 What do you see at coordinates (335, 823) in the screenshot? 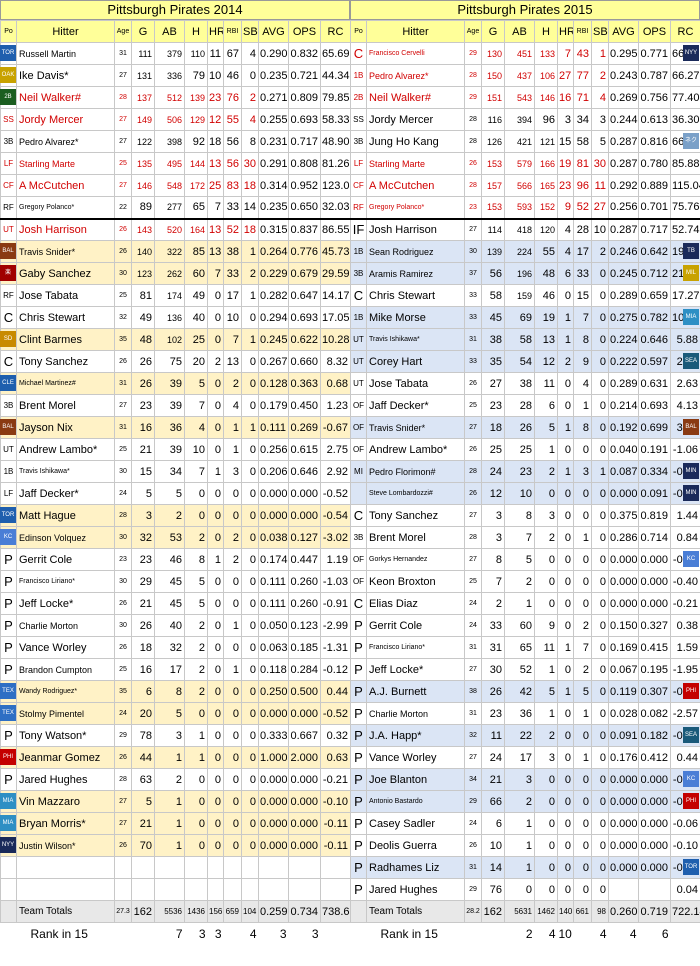
I see `rc-cell: -0.11` at bounding box center [335, 823].